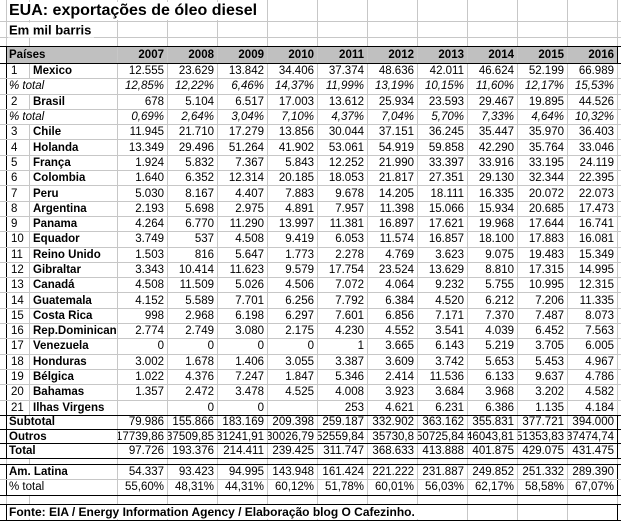  What do you see at coordinates (443, 132) in the screenshot?
I see `cell-value: 36.245` at bounding box center [443, 132].